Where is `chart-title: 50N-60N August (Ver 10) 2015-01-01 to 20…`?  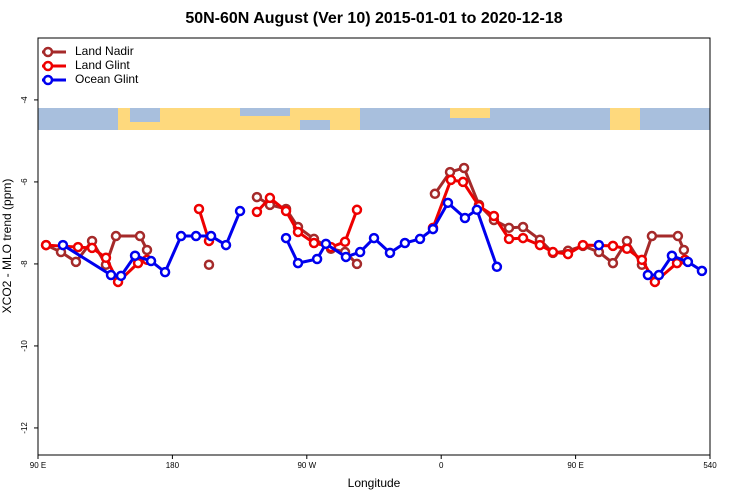 chart-title: 50N-60N August (Ver 10) 2015-01-01 to 20… is located at coordinates (373, 18).